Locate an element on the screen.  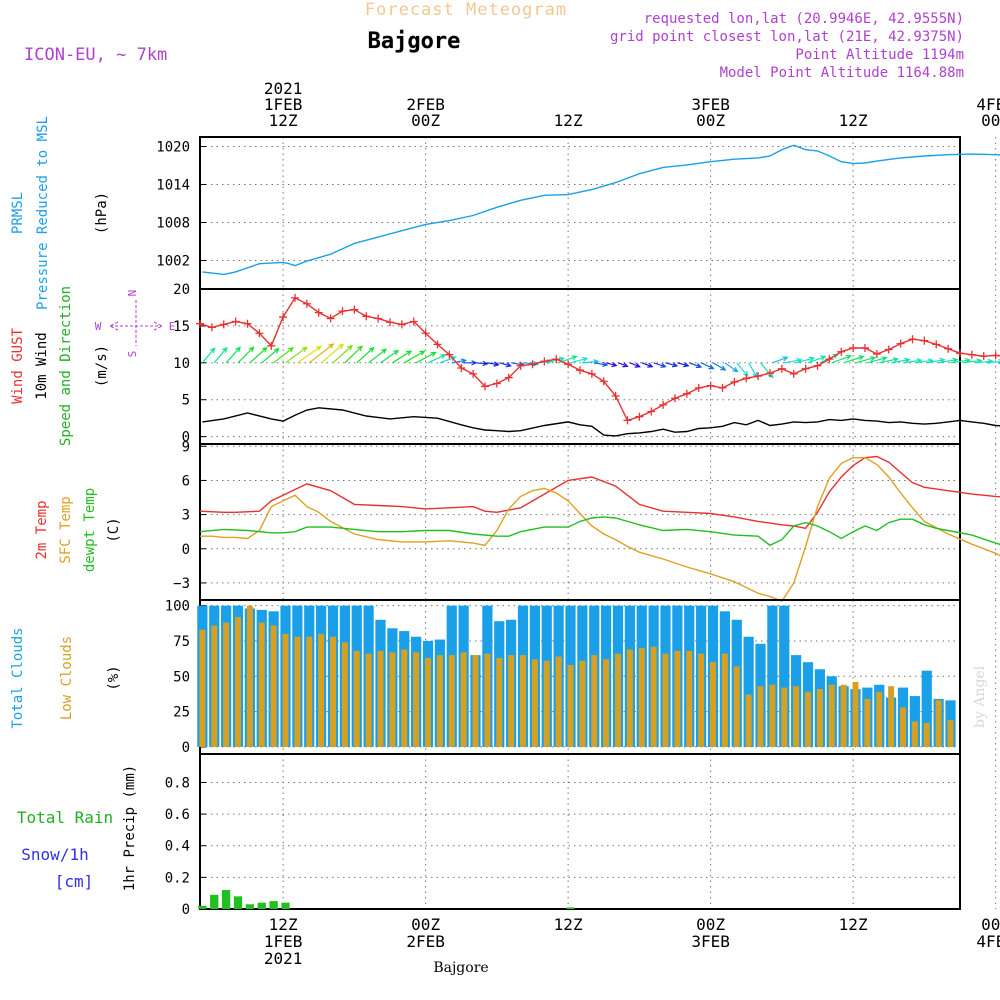
compass-west: W is located at coordinates (98, 326).